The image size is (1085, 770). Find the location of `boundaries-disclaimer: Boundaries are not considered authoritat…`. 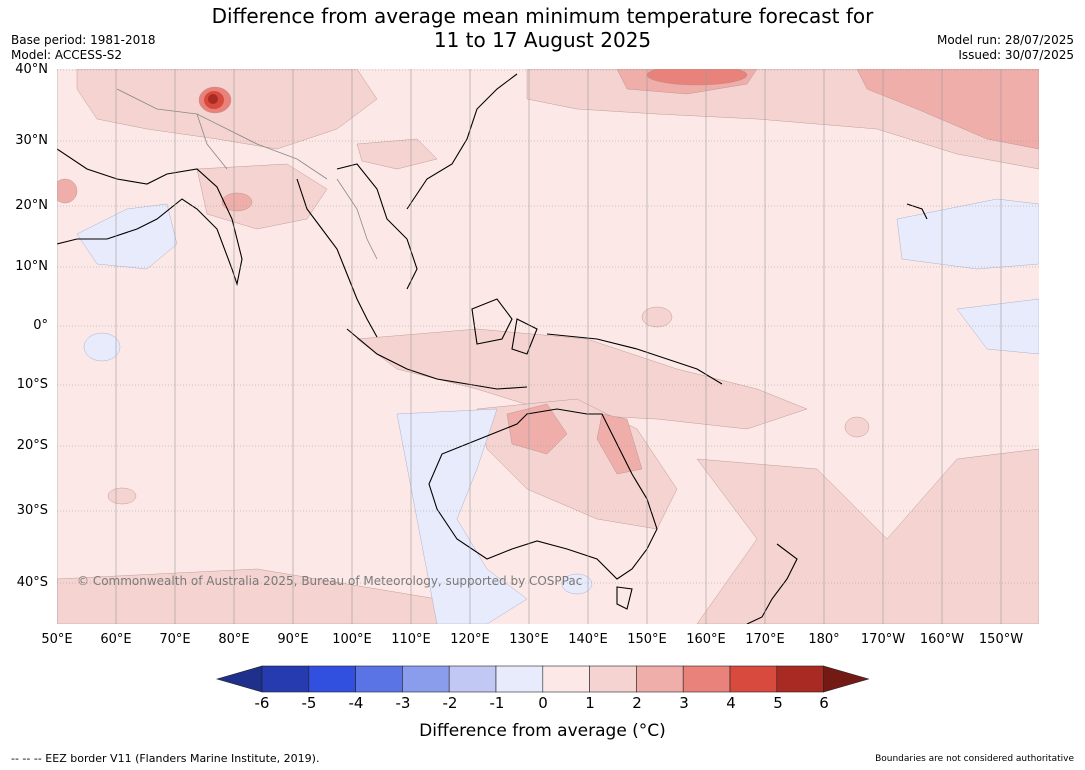

boundaries-disclaimer: Boundaries are not considered authoritat… is located at coordinates (974, 759).